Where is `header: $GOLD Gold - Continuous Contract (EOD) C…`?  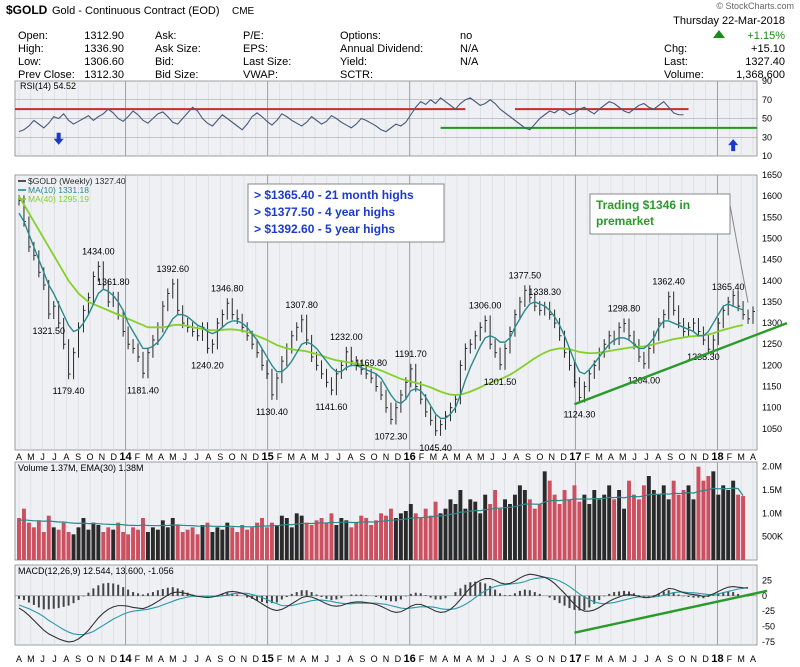 header: $GOLD Gold - Continuous Contract (EOD) C… is located at coordinates (400, 41).